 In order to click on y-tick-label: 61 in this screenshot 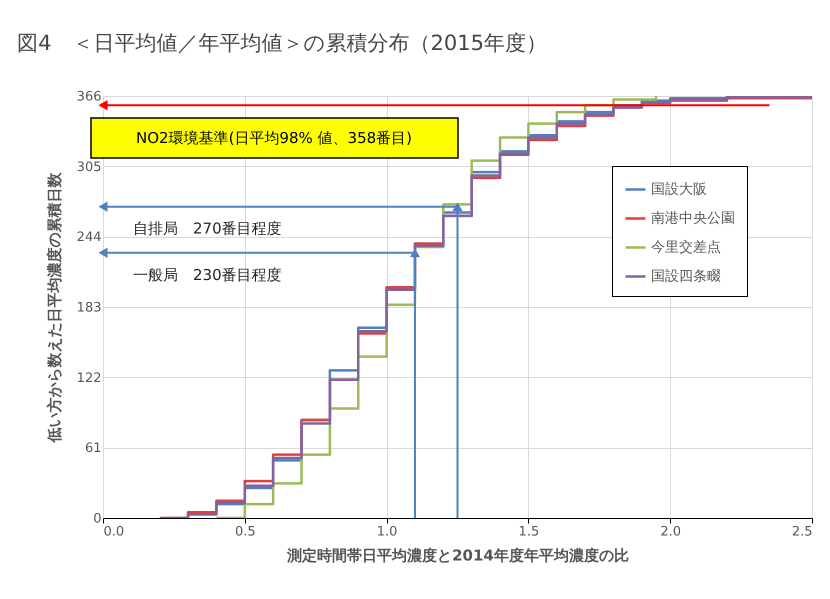, I will do `click(93, 448)`.